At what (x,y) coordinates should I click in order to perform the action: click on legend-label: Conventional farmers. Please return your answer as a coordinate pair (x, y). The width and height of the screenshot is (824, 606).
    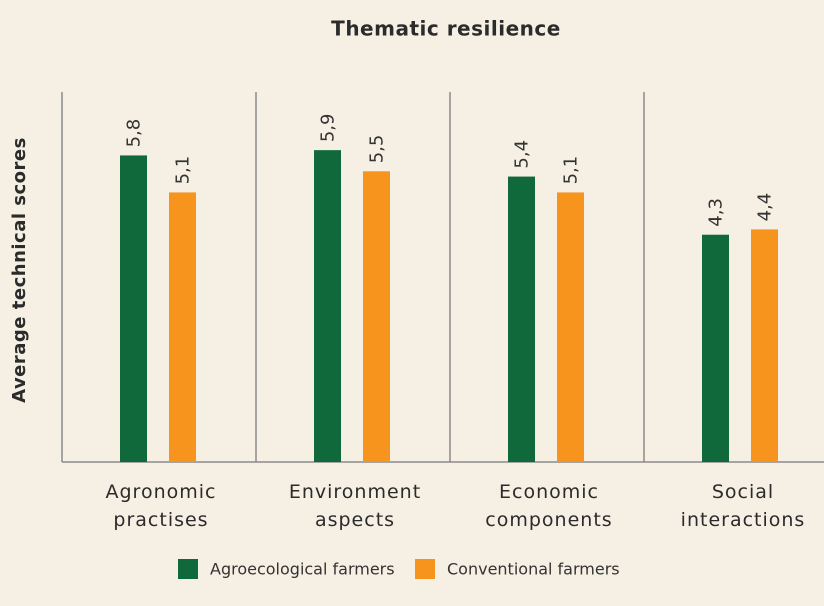
    Looking at the image, I should click on (533, 569).